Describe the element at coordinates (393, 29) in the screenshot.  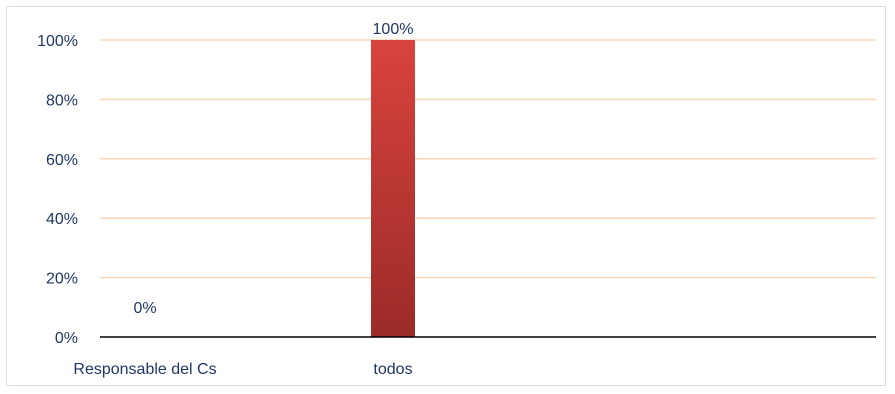
I see `data-label: 100%` at that location.